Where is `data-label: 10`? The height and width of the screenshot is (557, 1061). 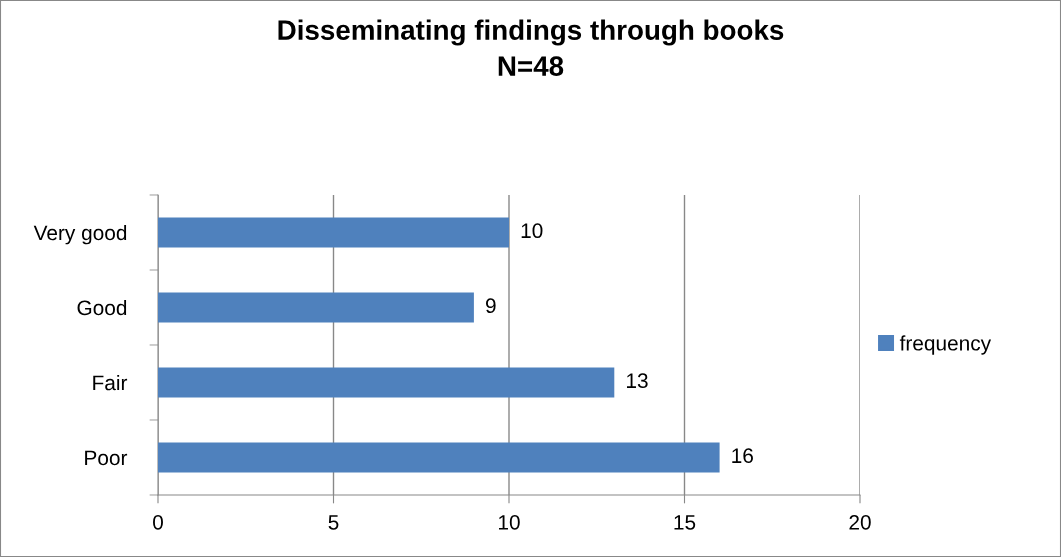 data-label: 10 is located at coordinates (532, 231).